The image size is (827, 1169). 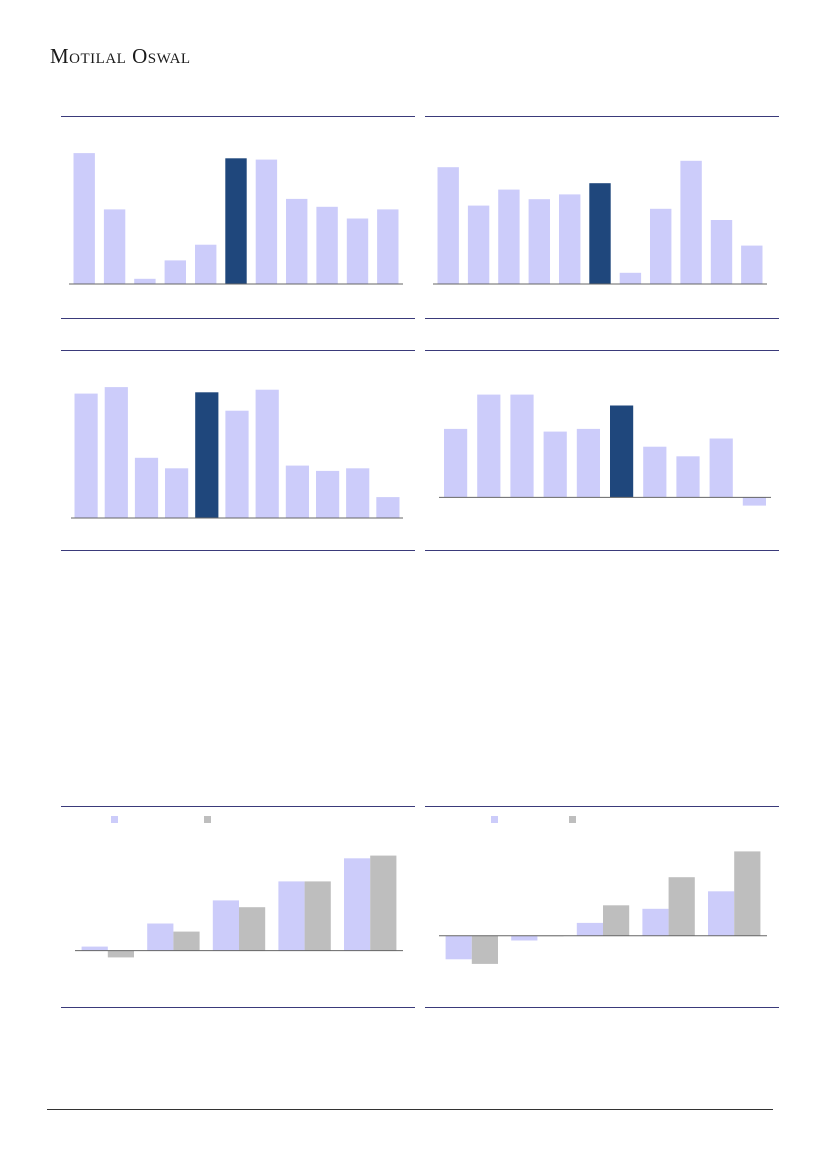 I want to click on brand-logo: Motilal Oswal, so click(x=120, y=56).